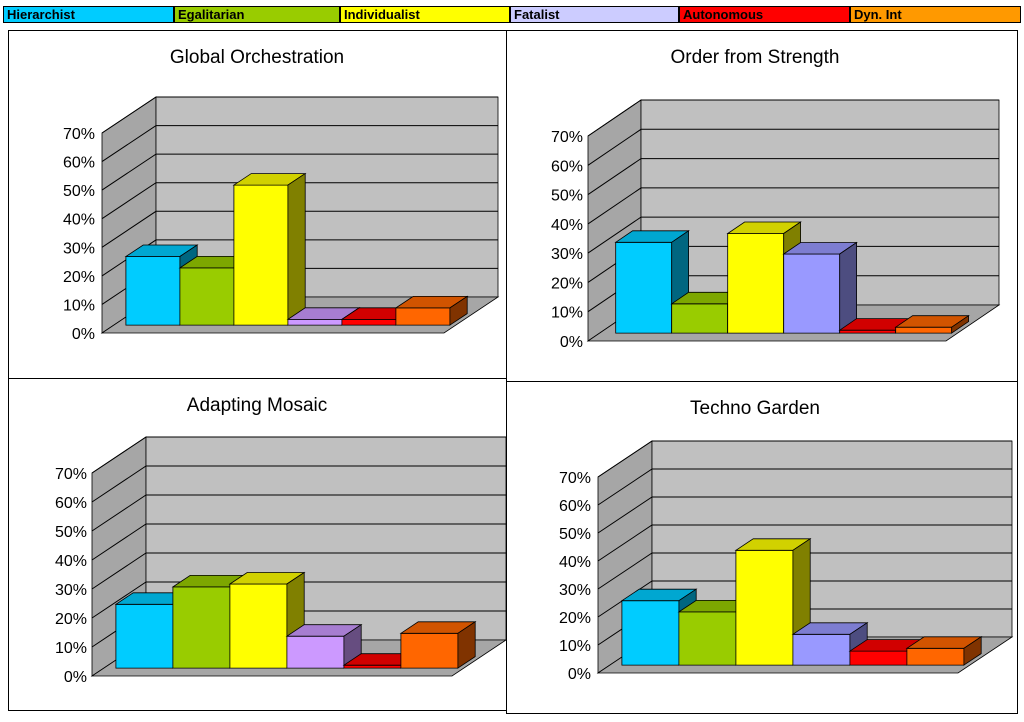  I want to click on legend-item-fatalist: Fatalist, so click(594, 14).